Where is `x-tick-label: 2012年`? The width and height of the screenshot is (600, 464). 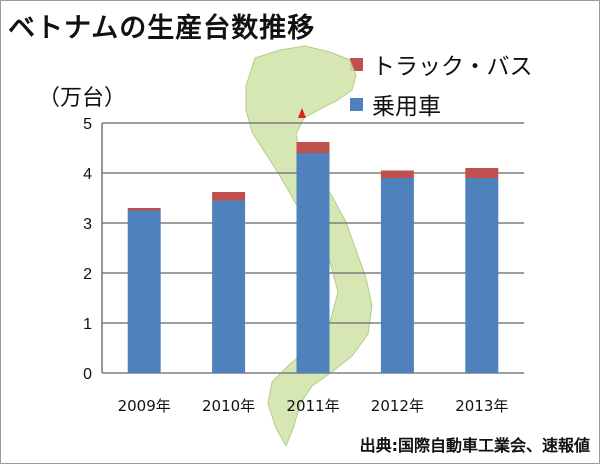
x-tick-label: 2012年 is located at coordinates (397, 406).